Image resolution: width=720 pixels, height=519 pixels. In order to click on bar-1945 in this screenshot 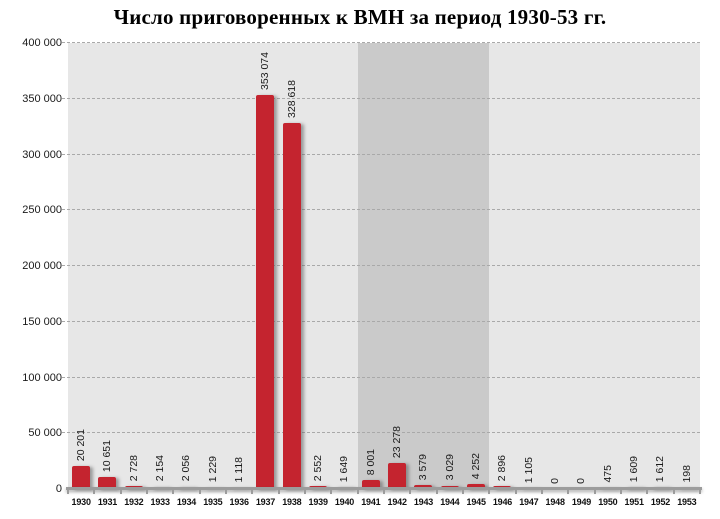, I will do `click(476, 486)`.